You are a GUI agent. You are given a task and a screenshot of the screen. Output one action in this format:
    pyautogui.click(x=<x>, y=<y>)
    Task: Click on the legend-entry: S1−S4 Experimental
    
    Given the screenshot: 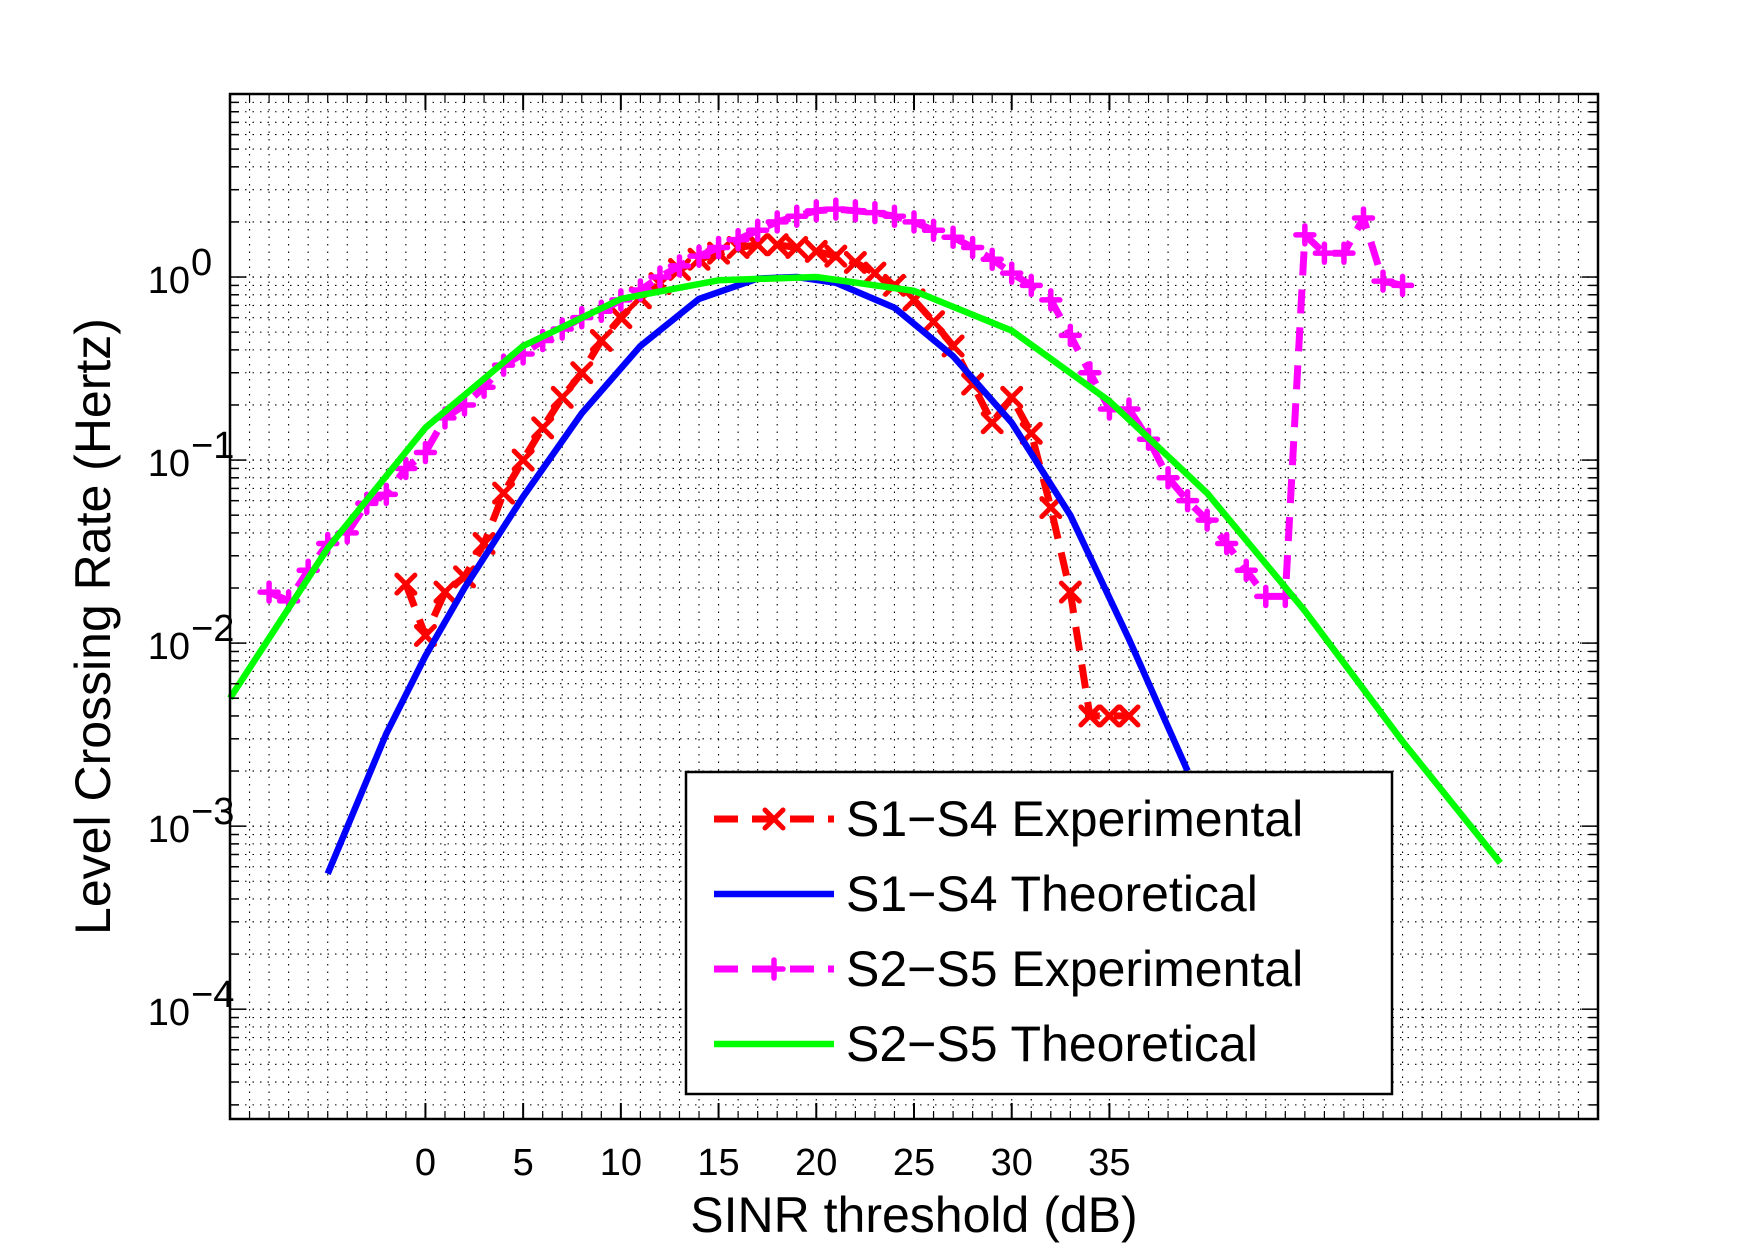 What is the action you would take?
    pyautogui.click(x=1008, y=819)
    